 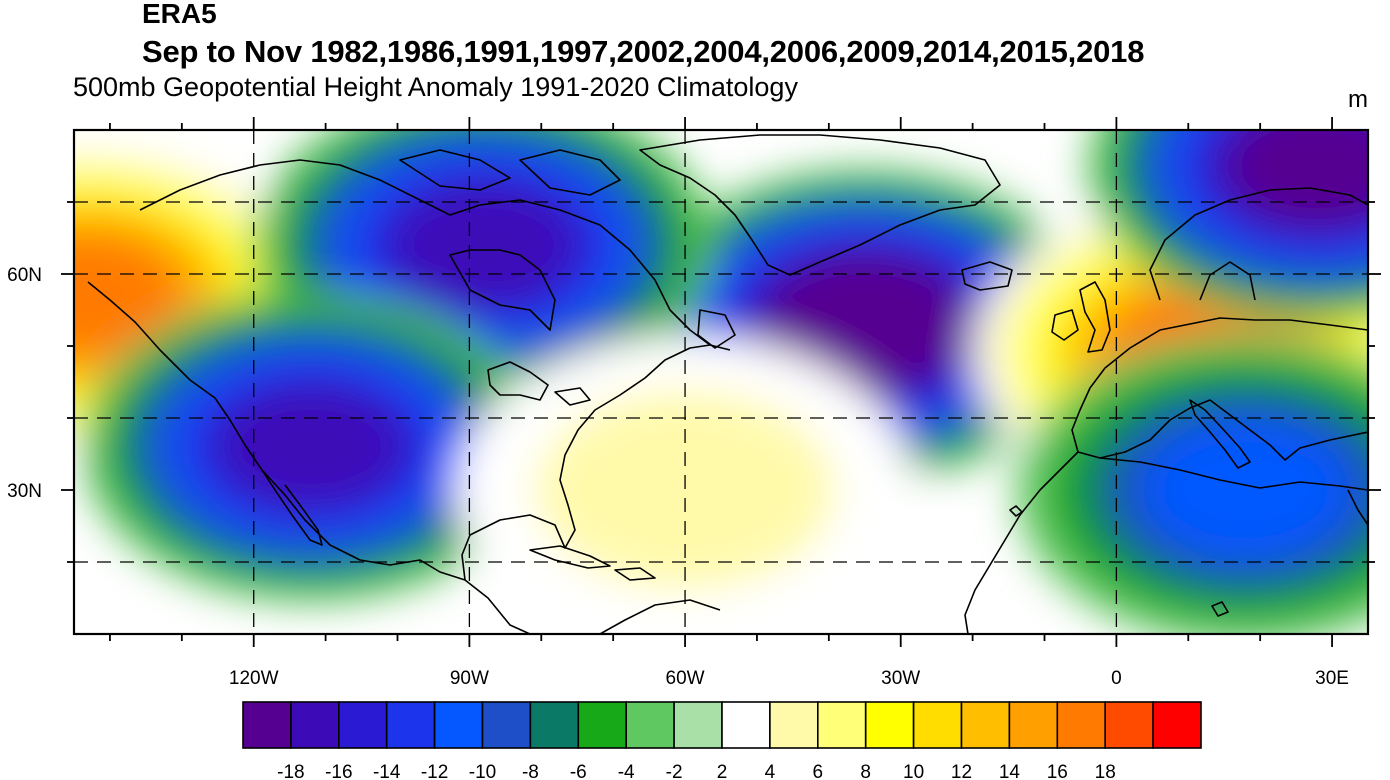 What do you see at coordinates (770, 771) in the screenshot?
I see `colorbar-label: 4` at bounding box center [770, 771].